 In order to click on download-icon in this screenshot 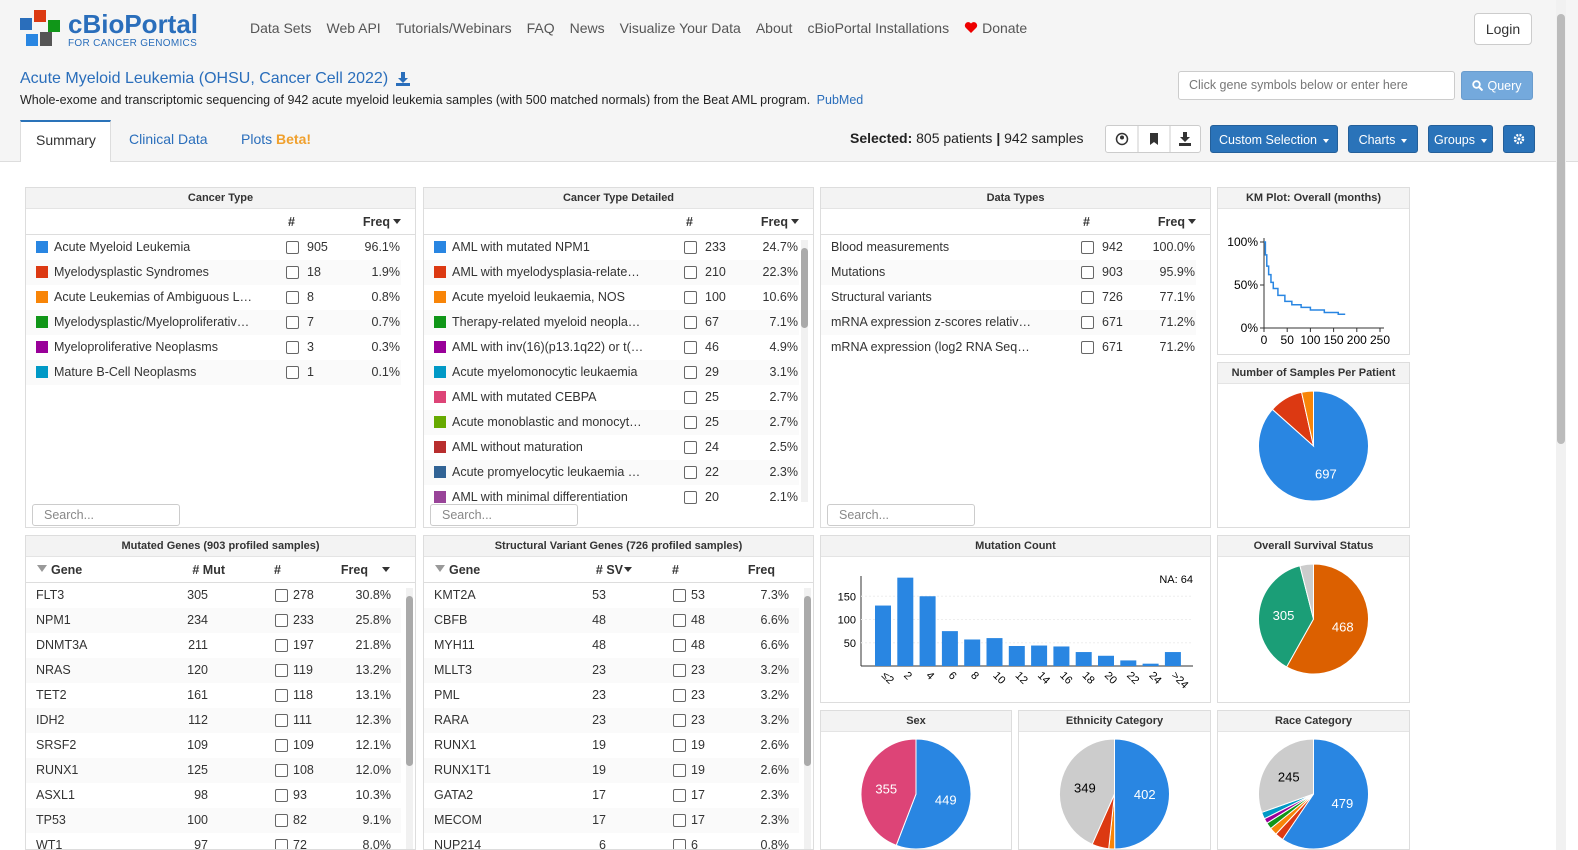, I will do `click(403, 79)`.